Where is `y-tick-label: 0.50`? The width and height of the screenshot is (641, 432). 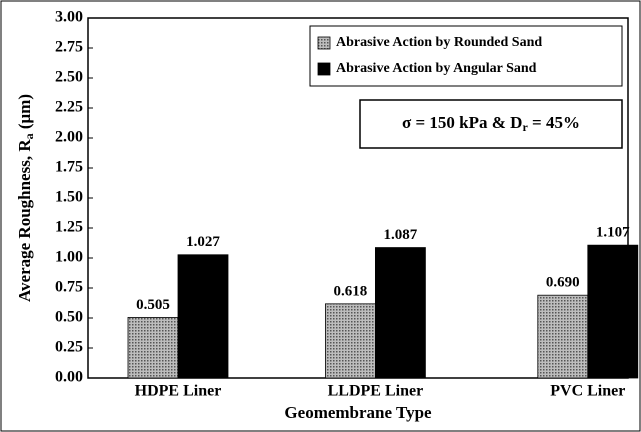 y-tick-label: 0.50 is located at coordinates (69, 317).